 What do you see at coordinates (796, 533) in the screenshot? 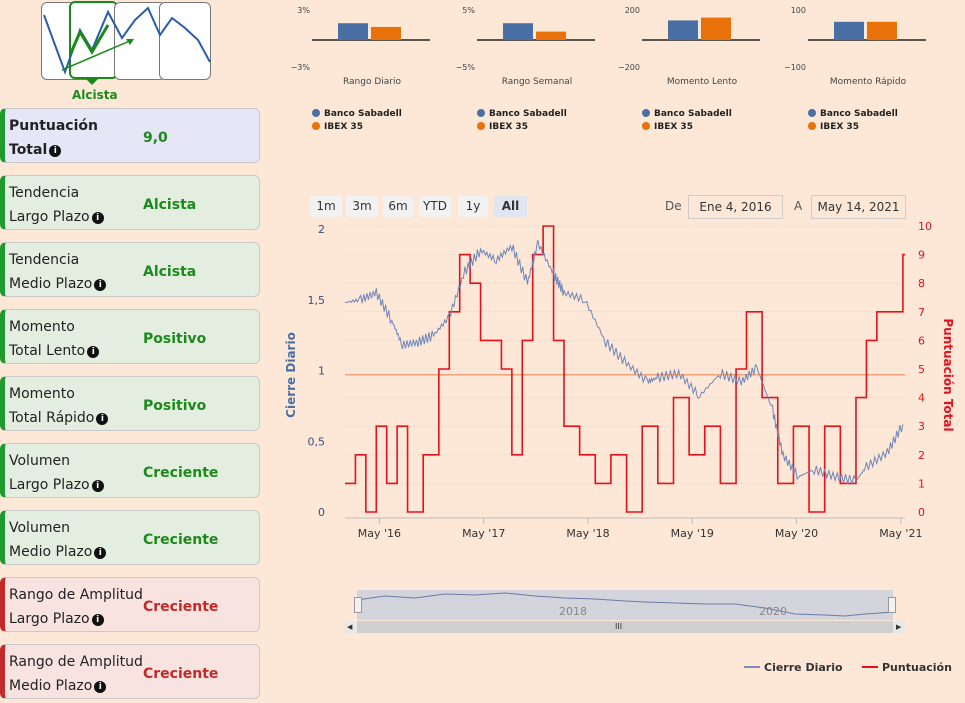
I see `x-tick-label: May '20` at bounding box center [796, 533].